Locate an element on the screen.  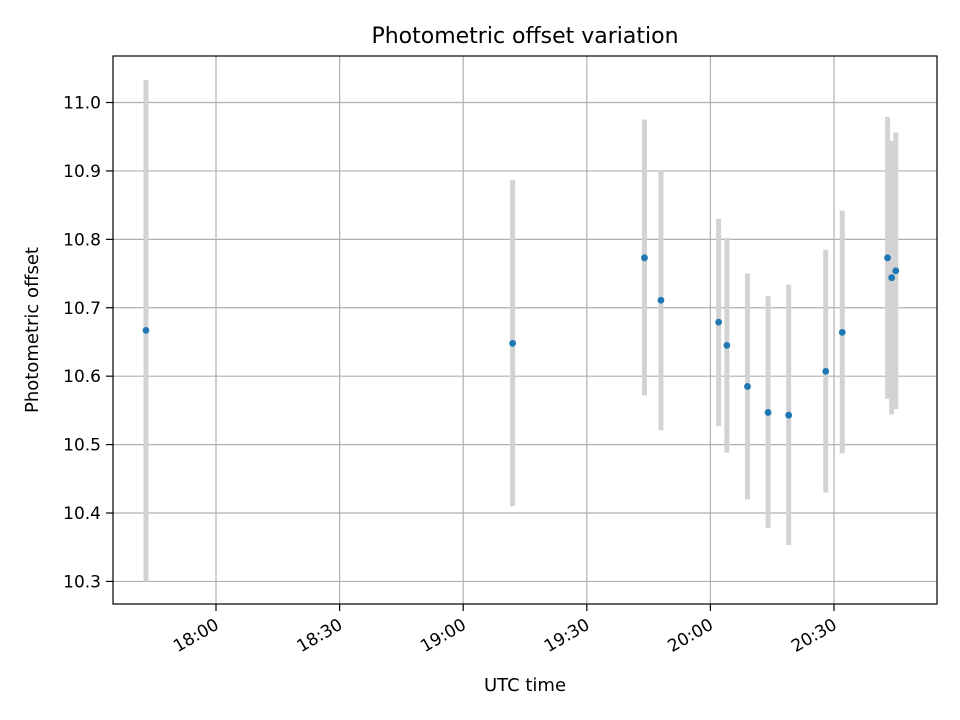
x-axis-label: UTC time is located at coordinates (525, 685).